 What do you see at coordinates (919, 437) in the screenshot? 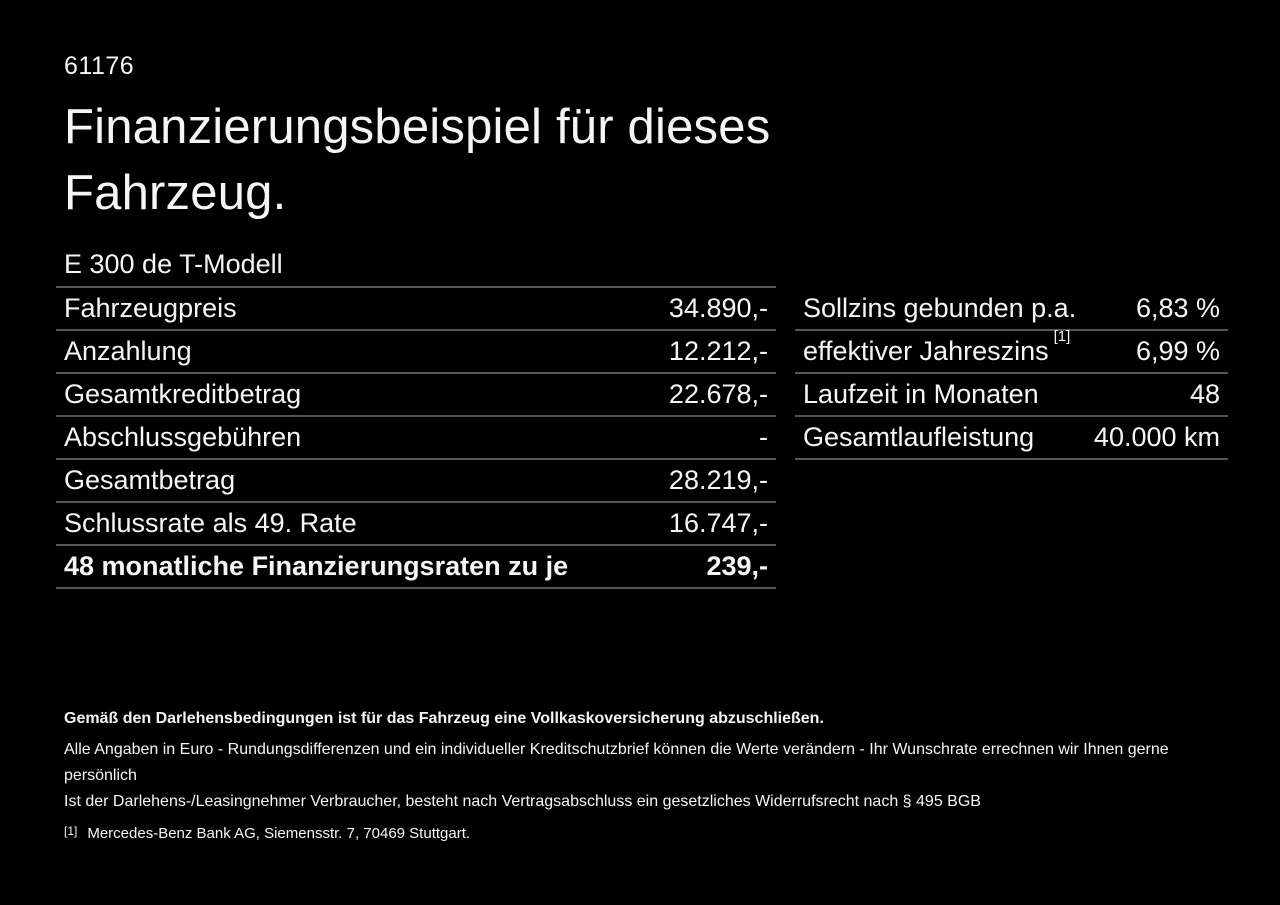
I see `row-label: Gesamtlaufleistung` at bounding box center [919, 437].